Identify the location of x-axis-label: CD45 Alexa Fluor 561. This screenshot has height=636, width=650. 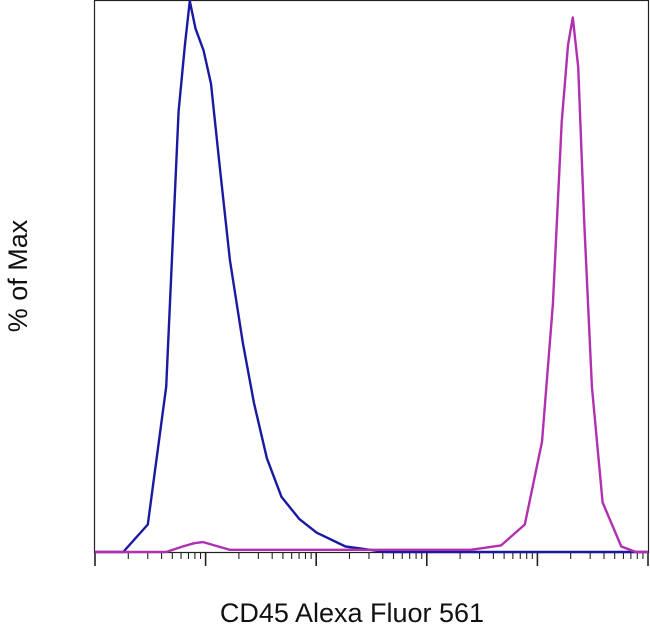
(352, 613).